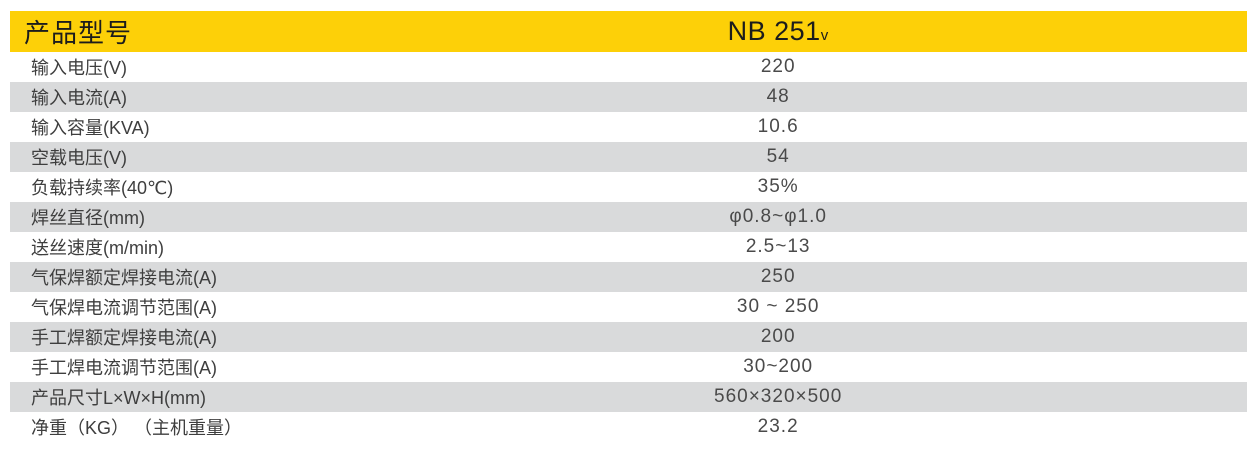 This screenshot has height=455, width=1257. I want to click on spec-value: 10.6, so click(778, 126).